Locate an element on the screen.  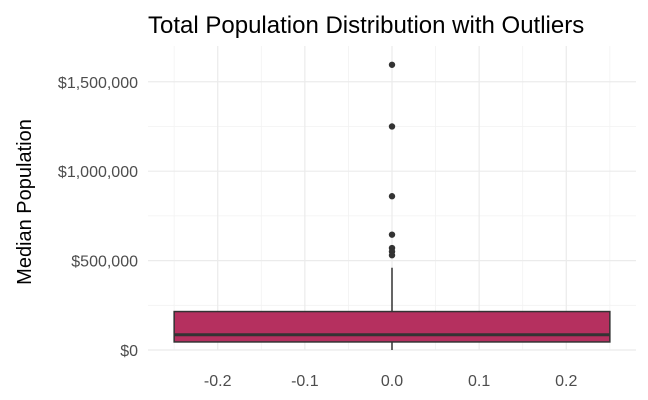
y-tick-label: $500,000 is located at coordinates (104, 262).